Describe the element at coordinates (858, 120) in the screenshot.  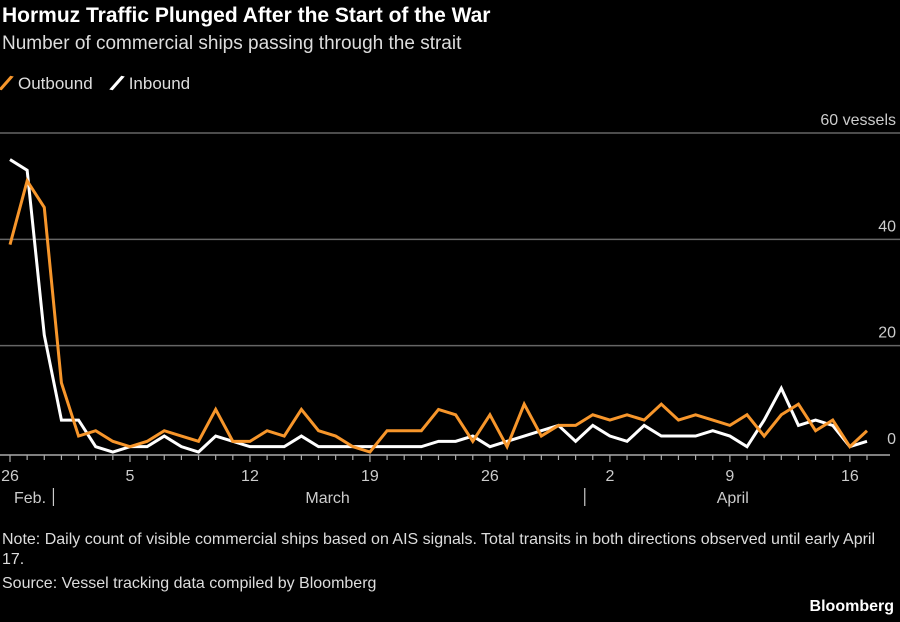
I see `y-tick-label: 60 vessels` at that location.